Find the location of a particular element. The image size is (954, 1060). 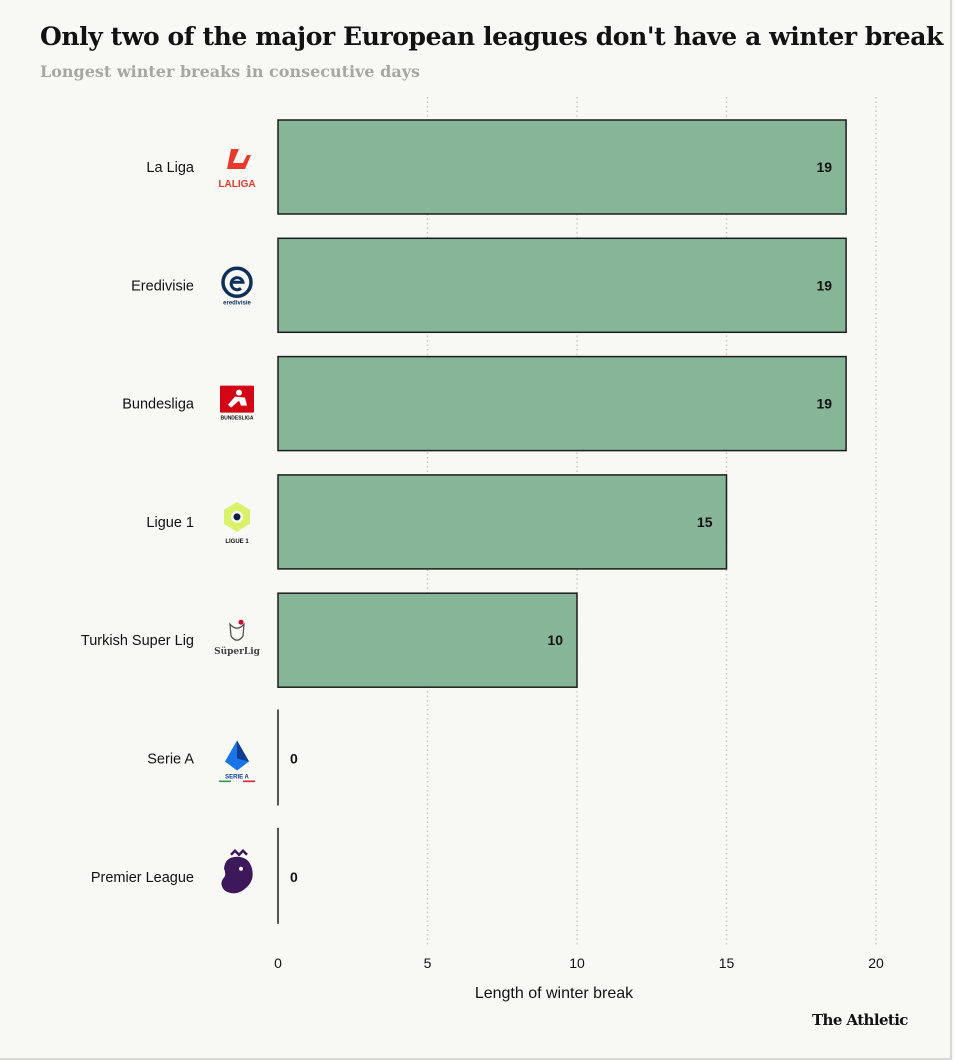

x-tick-label: 0 is located at coordinates (278, 963).